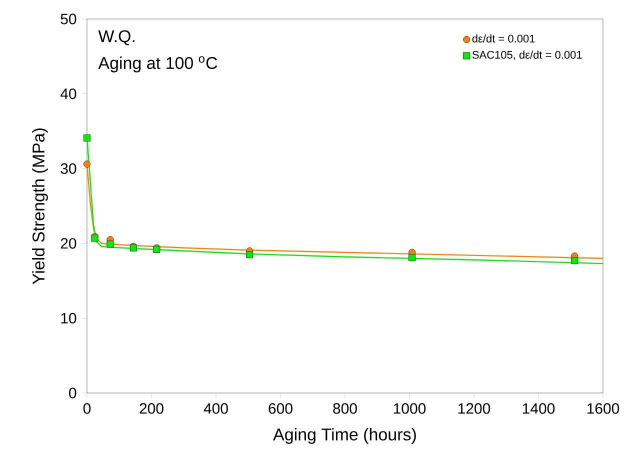 This screenshot has width=635, height=473. I want to click on annotation: W.Q., so click(116, 38).